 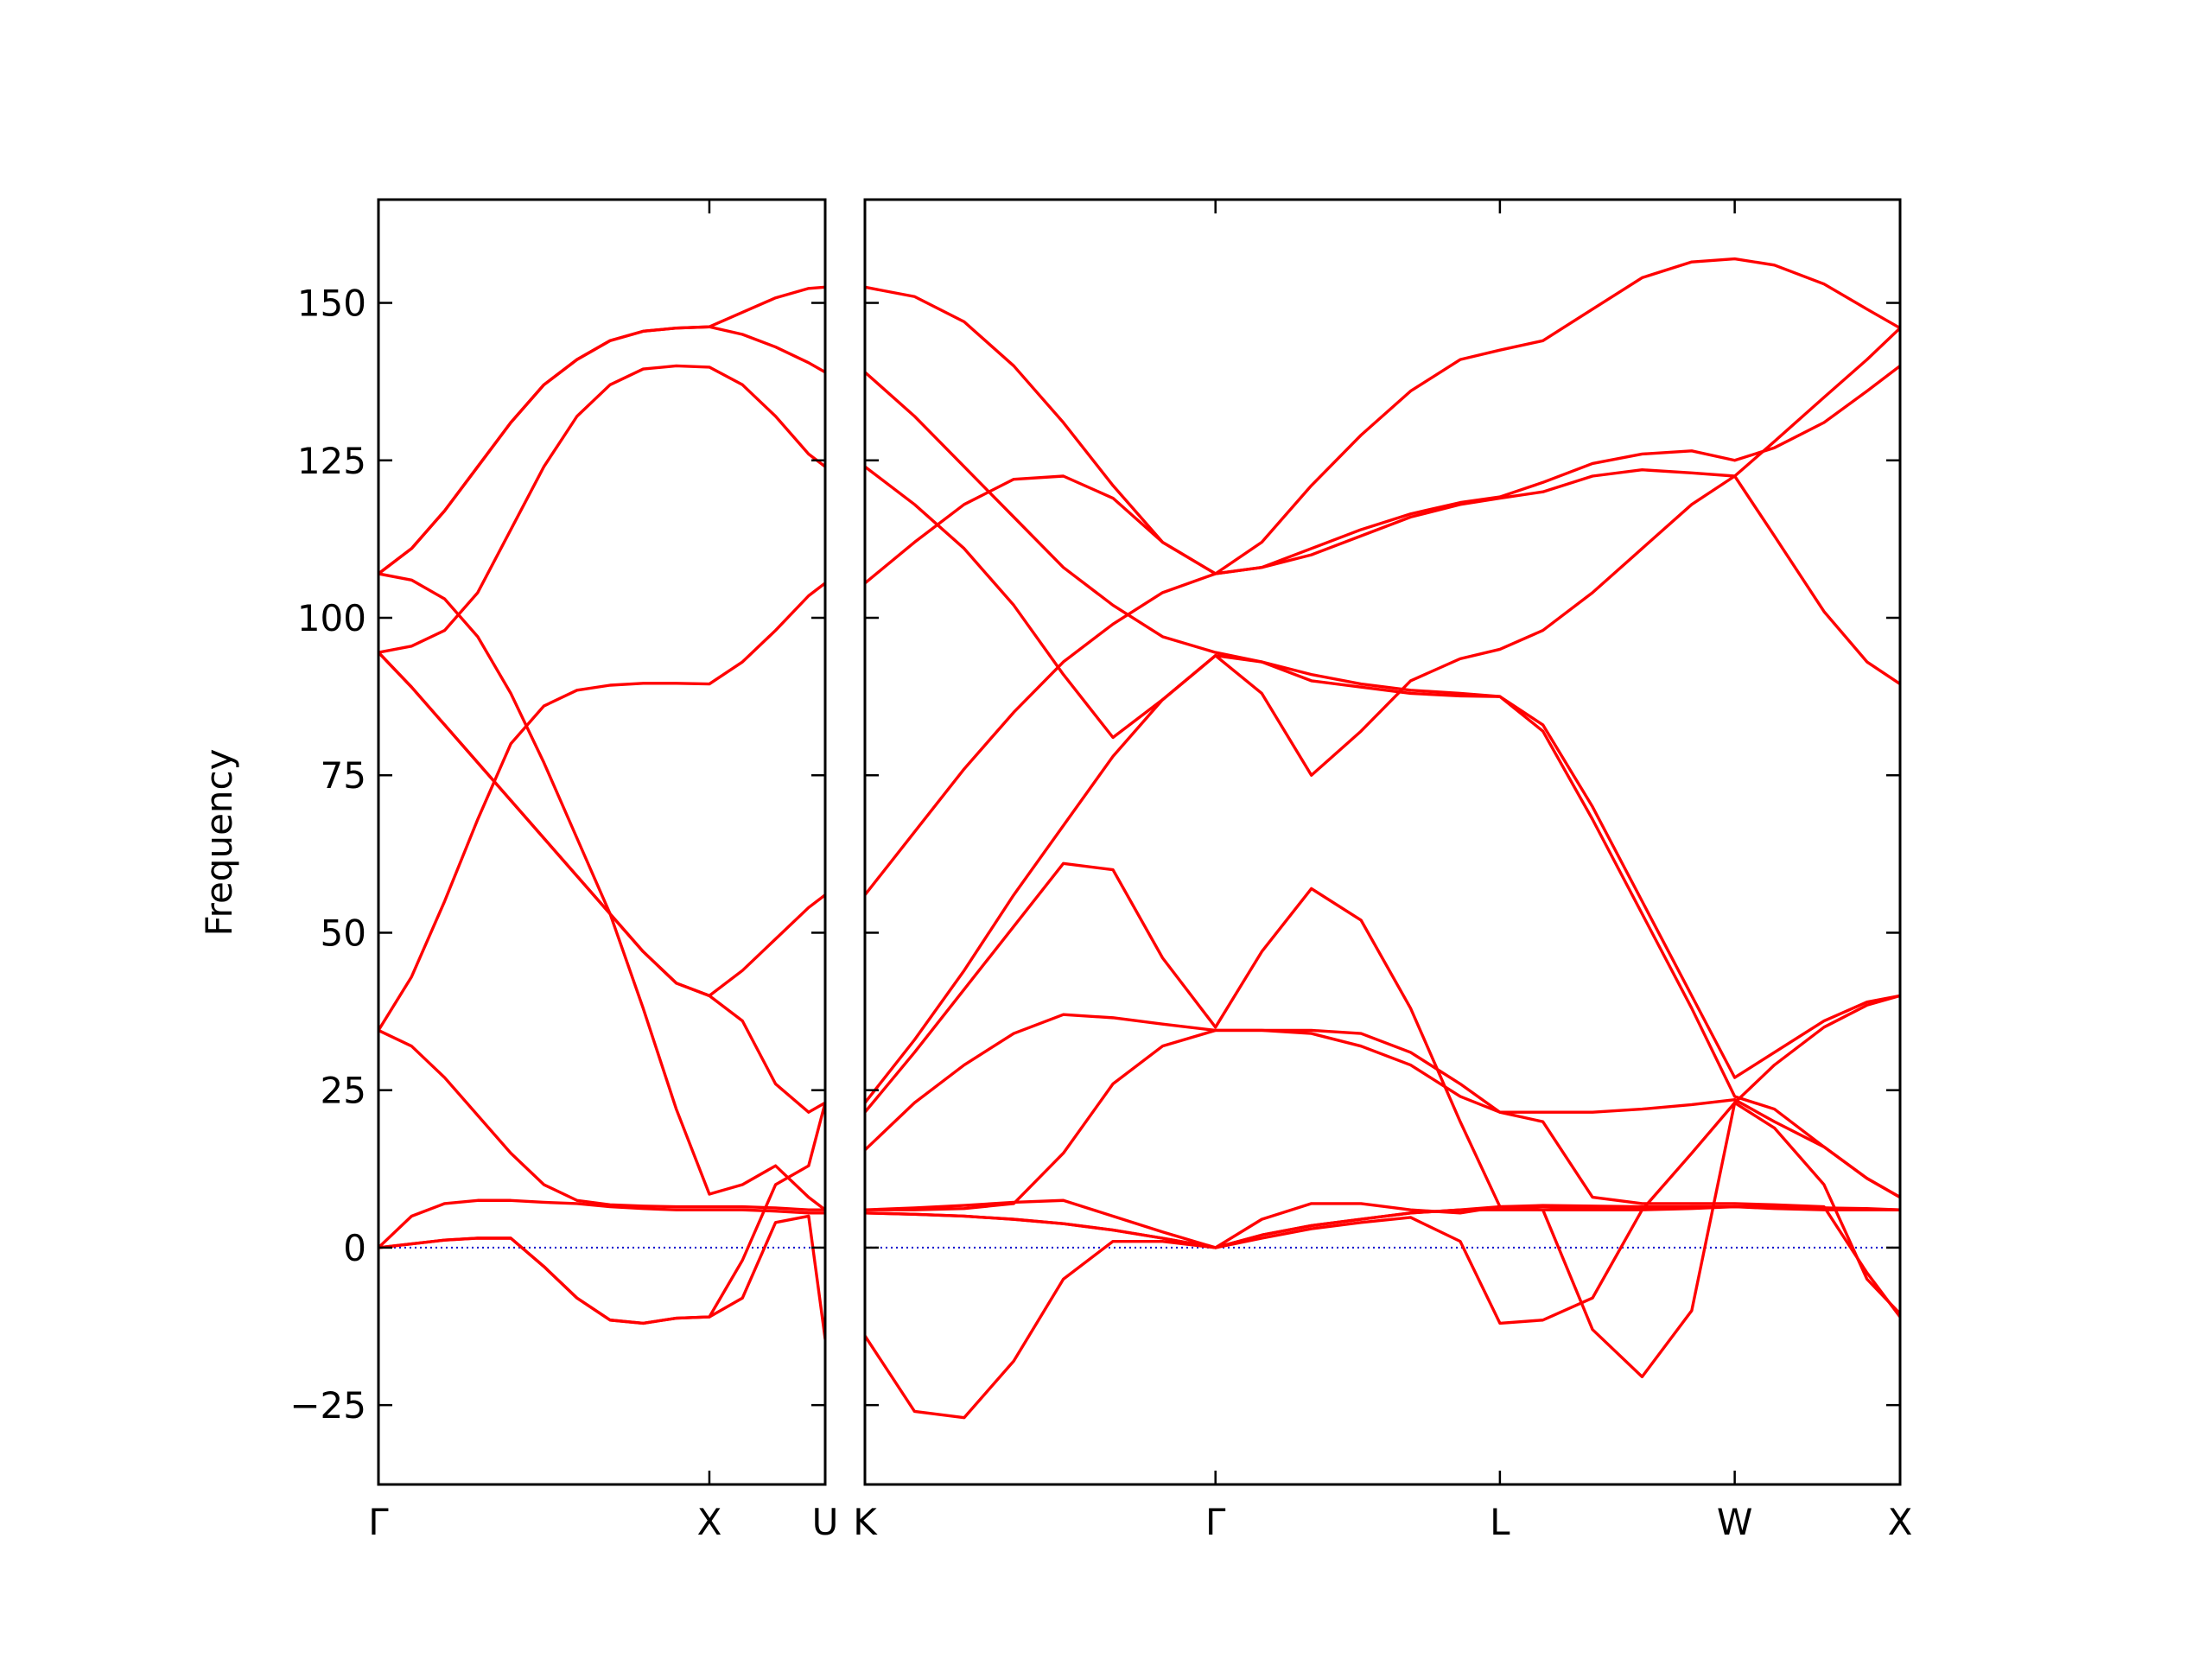 What do you see at coordinates (825, 1522) in the screenshot?
I see `x-tick-label: U` at bounding box center [825, 1522].